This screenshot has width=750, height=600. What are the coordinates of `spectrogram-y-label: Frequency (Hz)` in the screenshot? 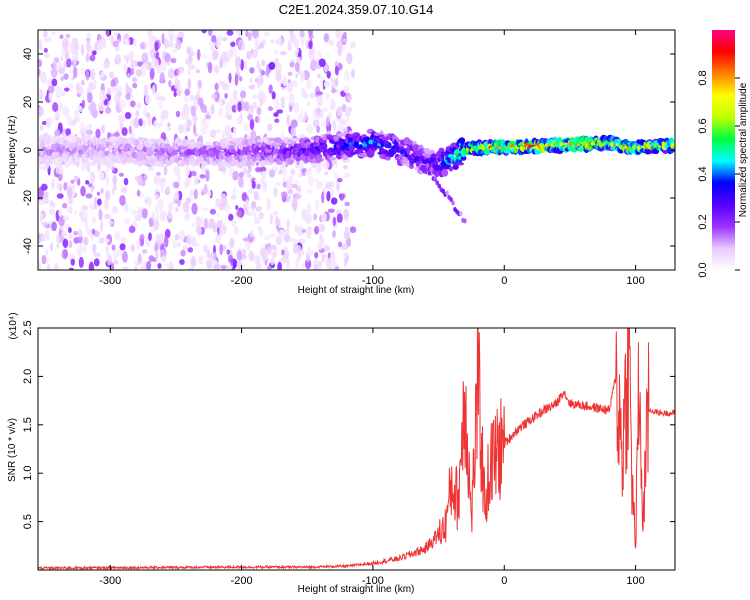 It's located at (12, 150).